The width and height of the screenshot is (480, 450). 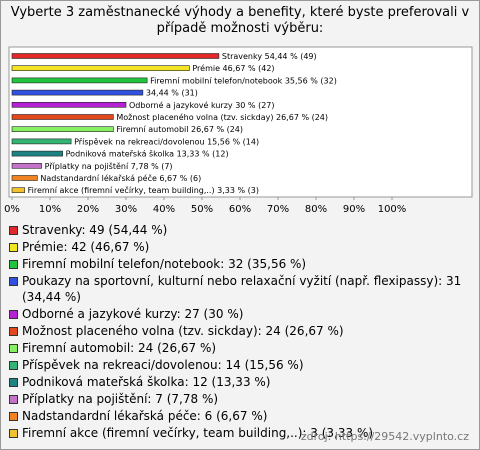 What do you see at coordinates (172, 93) in the screenshot?
I see `data-label: 34,44 % (31)` at bounding box center [172, 93].